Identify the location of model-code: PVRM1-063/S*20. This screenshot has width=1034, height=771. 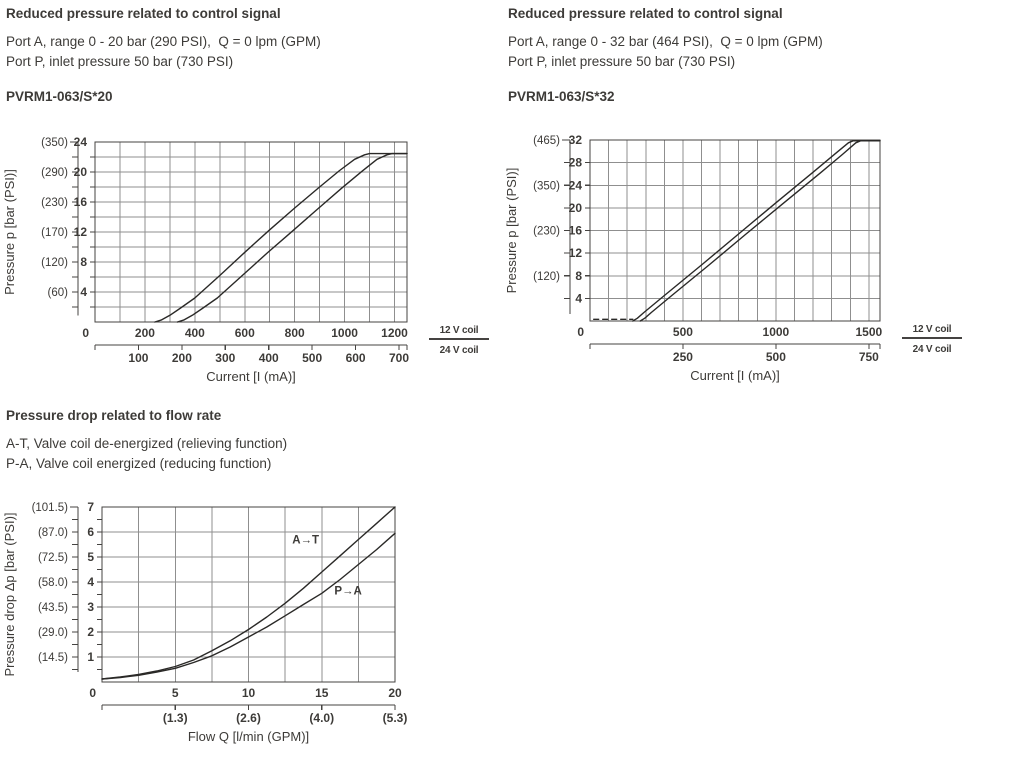
(59, 96).